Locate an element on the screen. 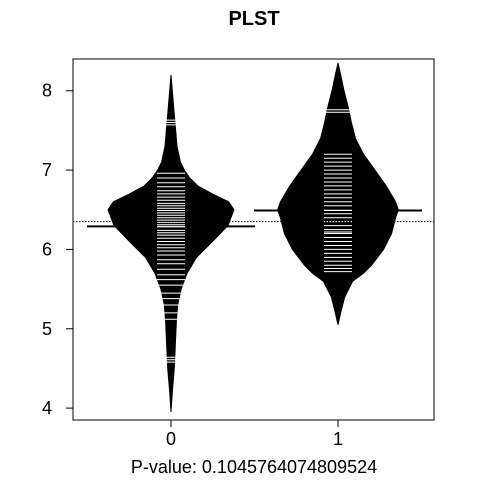 The width and height of the screenshot is (480, 480). group-mean-layer is located at coordinates (254, 218).